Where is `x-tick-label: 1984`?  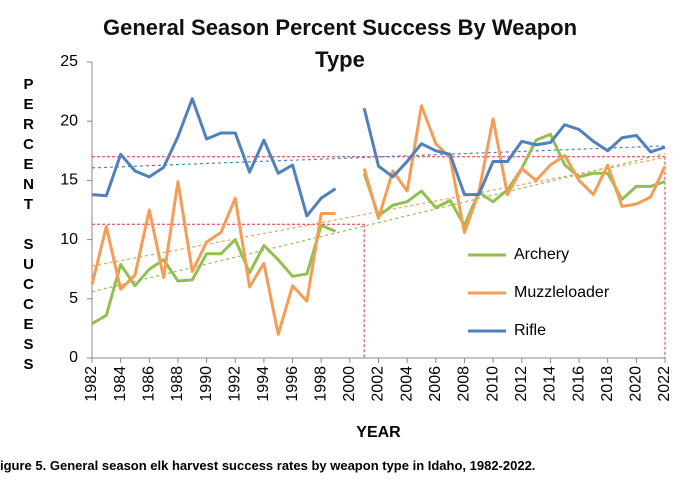 x-tick-label: 1984 is located at coordinates (120, 384).